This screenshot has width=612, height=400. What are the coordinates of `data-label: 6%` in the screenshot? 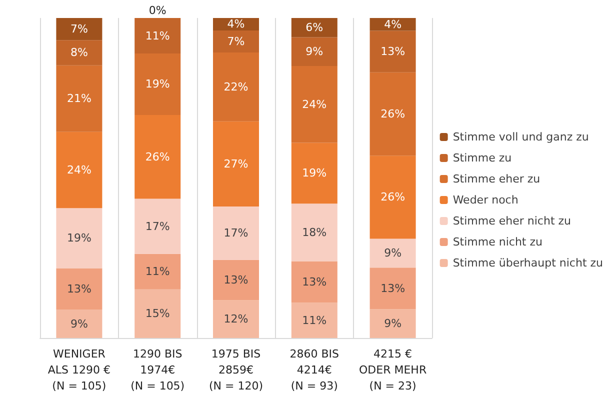 It's located at (315, 27).